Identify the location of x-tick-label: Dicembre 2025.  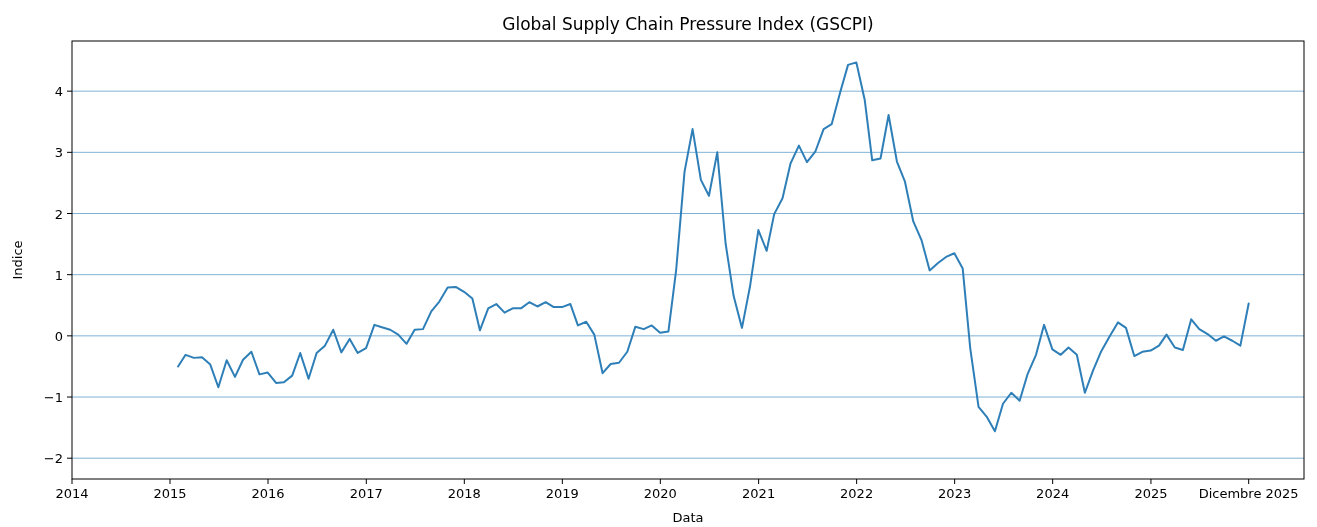
(1248, 493).